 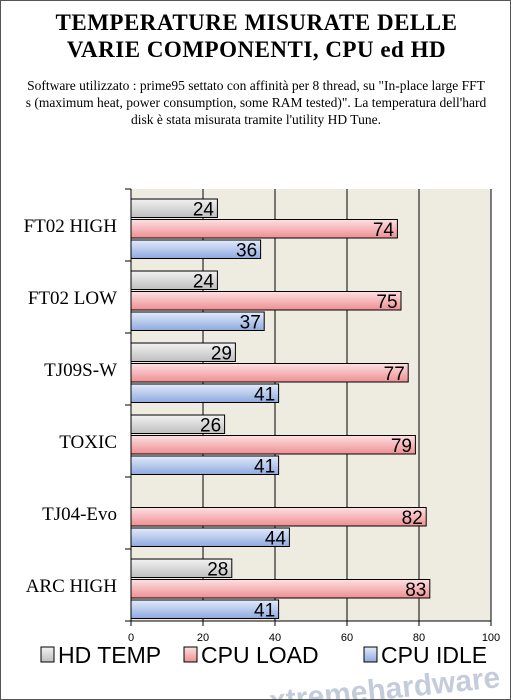 What do you see at coordinates (80, 370) in the screenshot?
I see `category-label: TJ09S-W` at bounding box center [80, 370].